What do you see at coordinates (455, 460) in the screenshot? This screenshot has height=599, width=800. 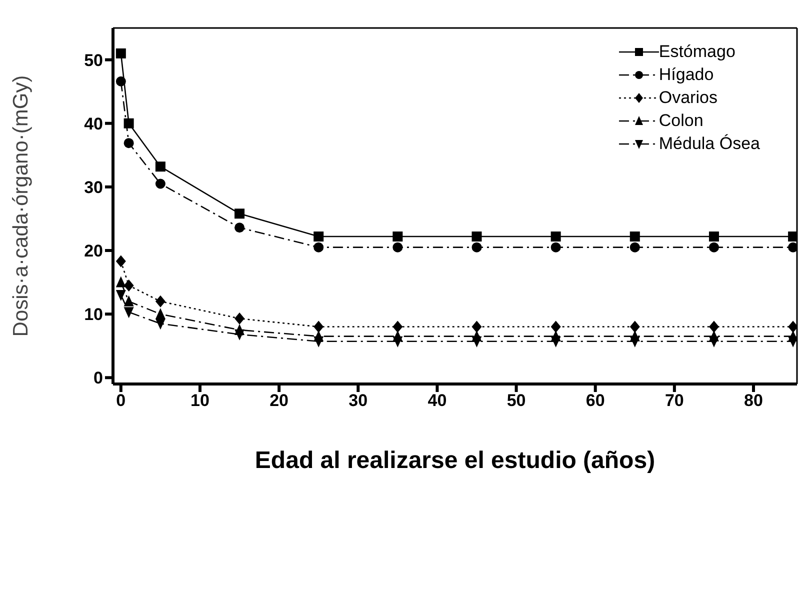 I see `x-axis-title: Edad al realizarse el estudio (años)` at bounding box center [455, 460].